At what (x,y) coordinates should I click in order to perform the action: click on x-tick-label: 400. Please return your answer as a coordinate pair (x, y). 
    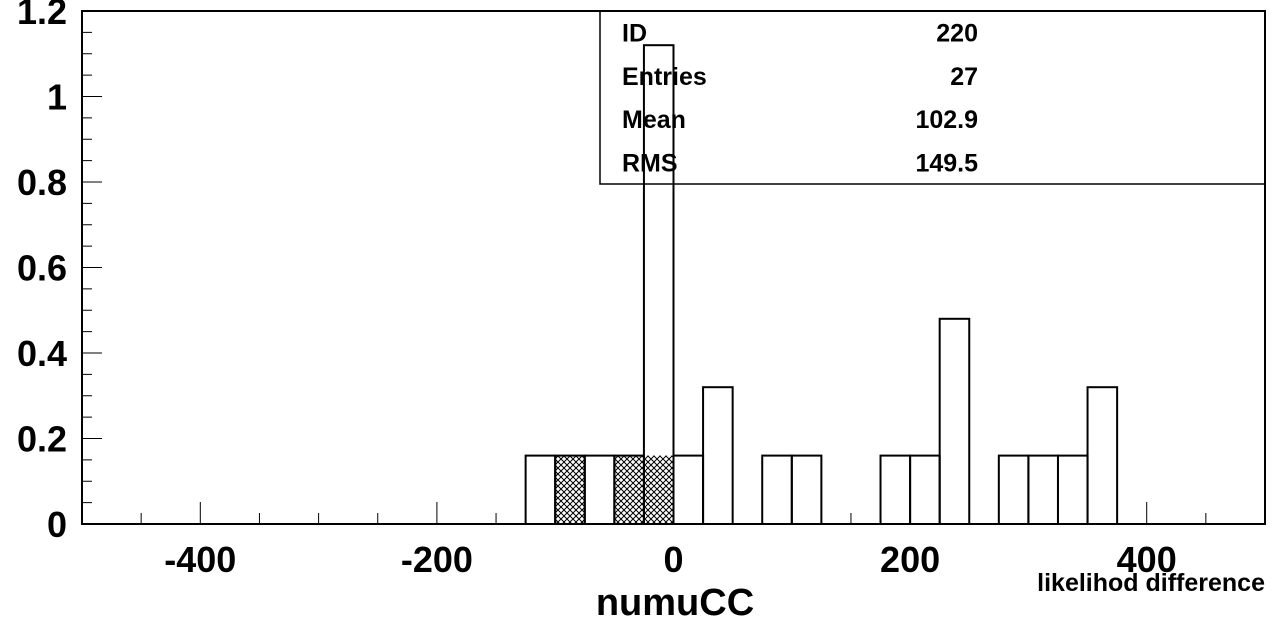
    Looking at the image, I should click on (1147, 559).